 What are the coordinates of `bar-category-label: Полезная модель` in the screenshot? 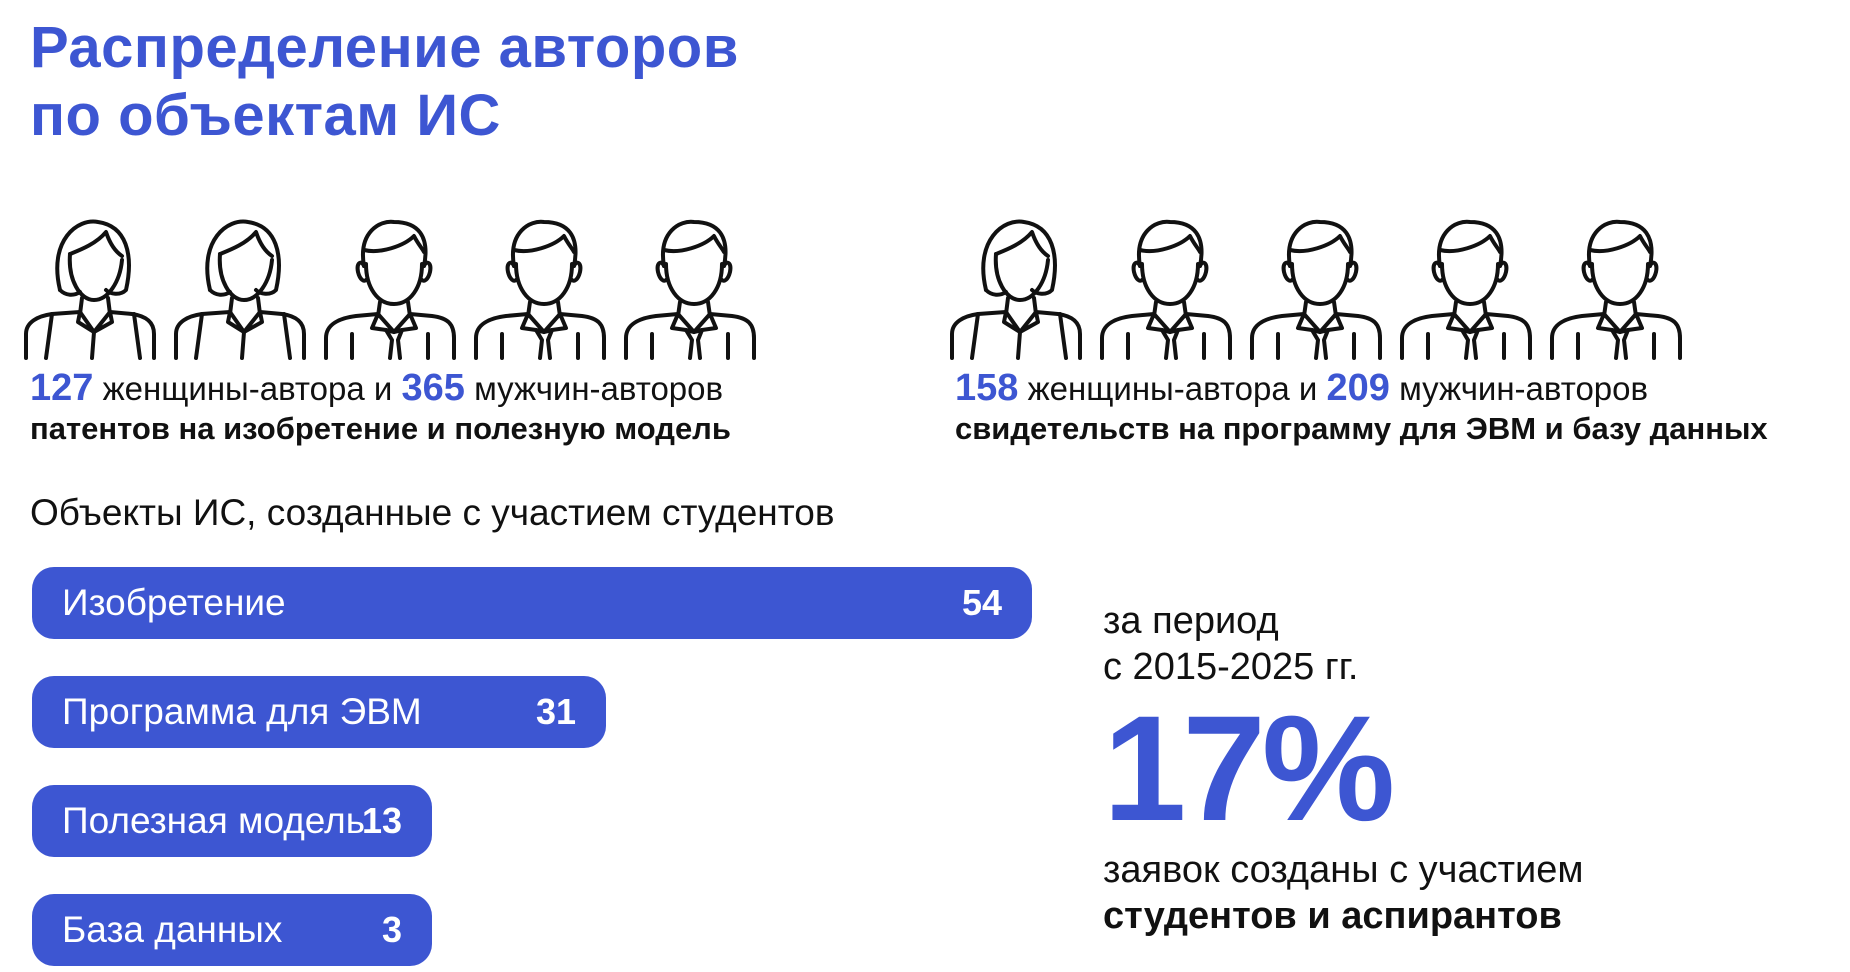 It's located at (214, 820).